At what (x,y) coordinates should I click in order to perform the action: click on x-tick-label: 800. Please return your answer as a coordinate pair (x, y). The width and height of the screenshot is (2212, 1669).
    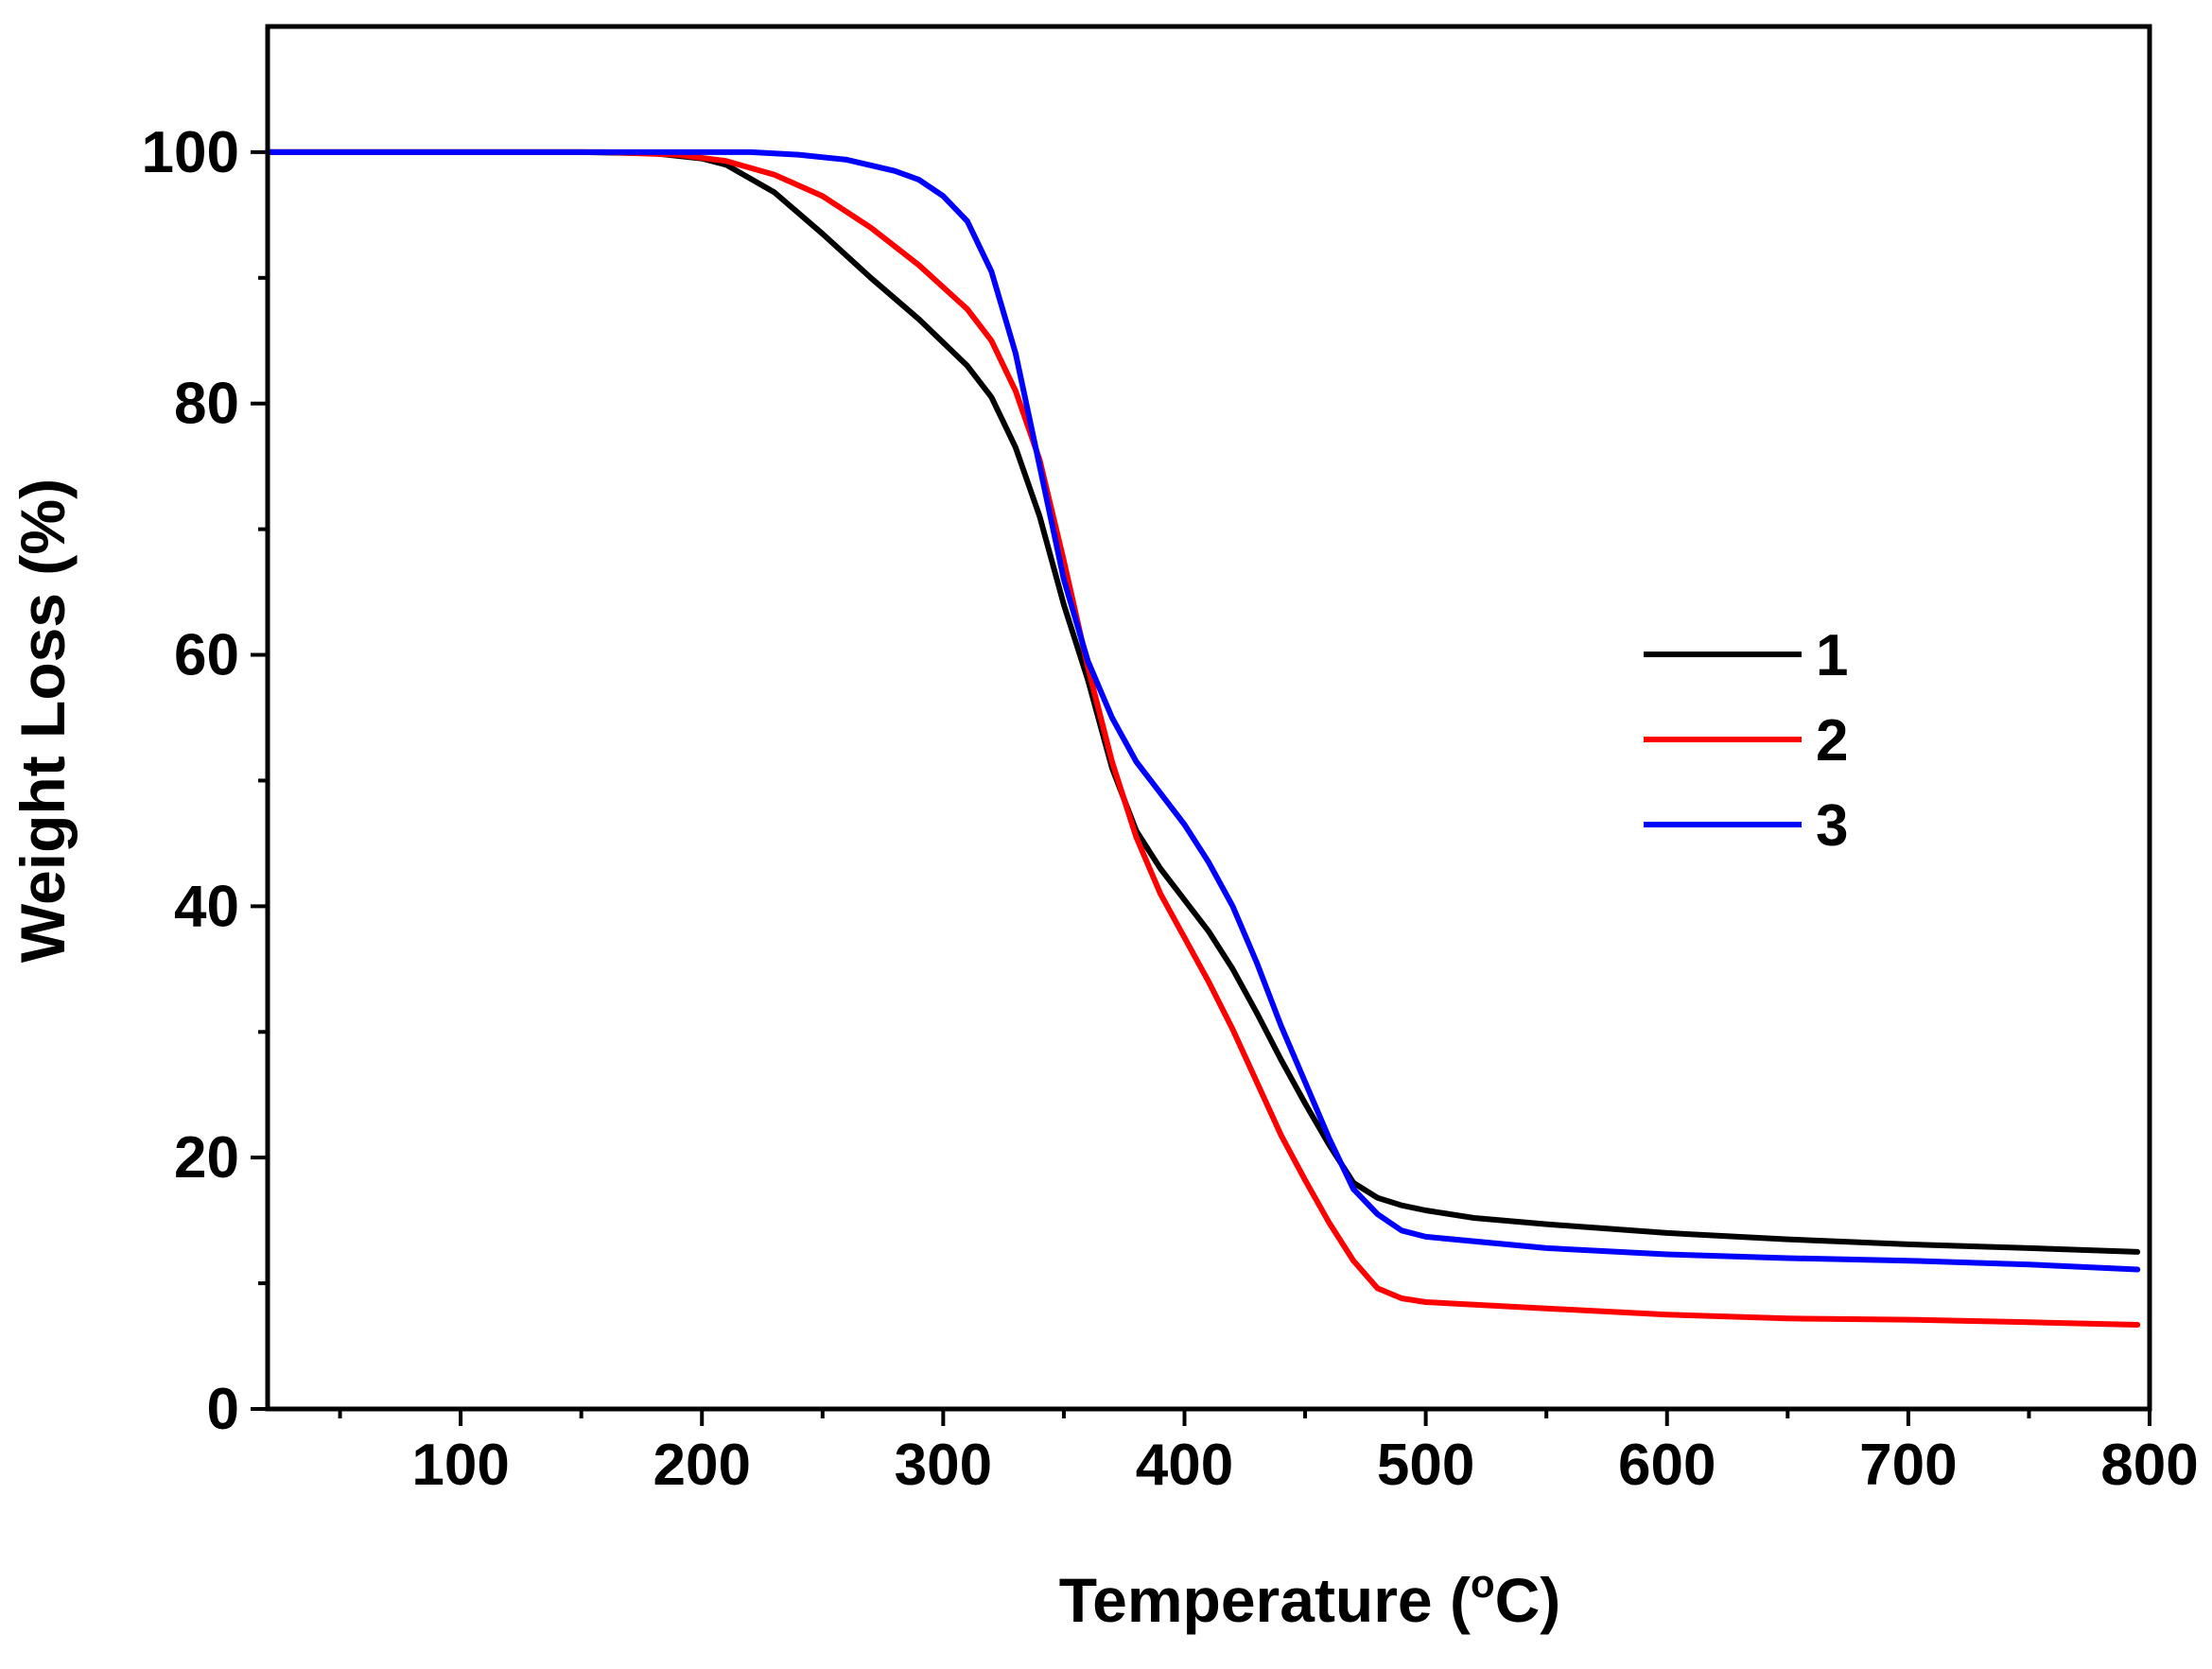
    Looking at the image, I should click on (2149, 1465).